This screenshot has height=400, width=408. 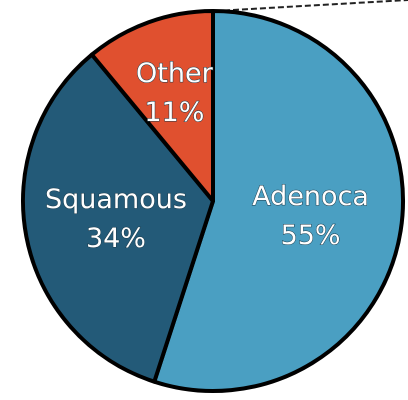 What do you see at coordinates (310, 196) in the screenshot?
I see `slice-label: Adenoca` at bounding box center [310, 196].